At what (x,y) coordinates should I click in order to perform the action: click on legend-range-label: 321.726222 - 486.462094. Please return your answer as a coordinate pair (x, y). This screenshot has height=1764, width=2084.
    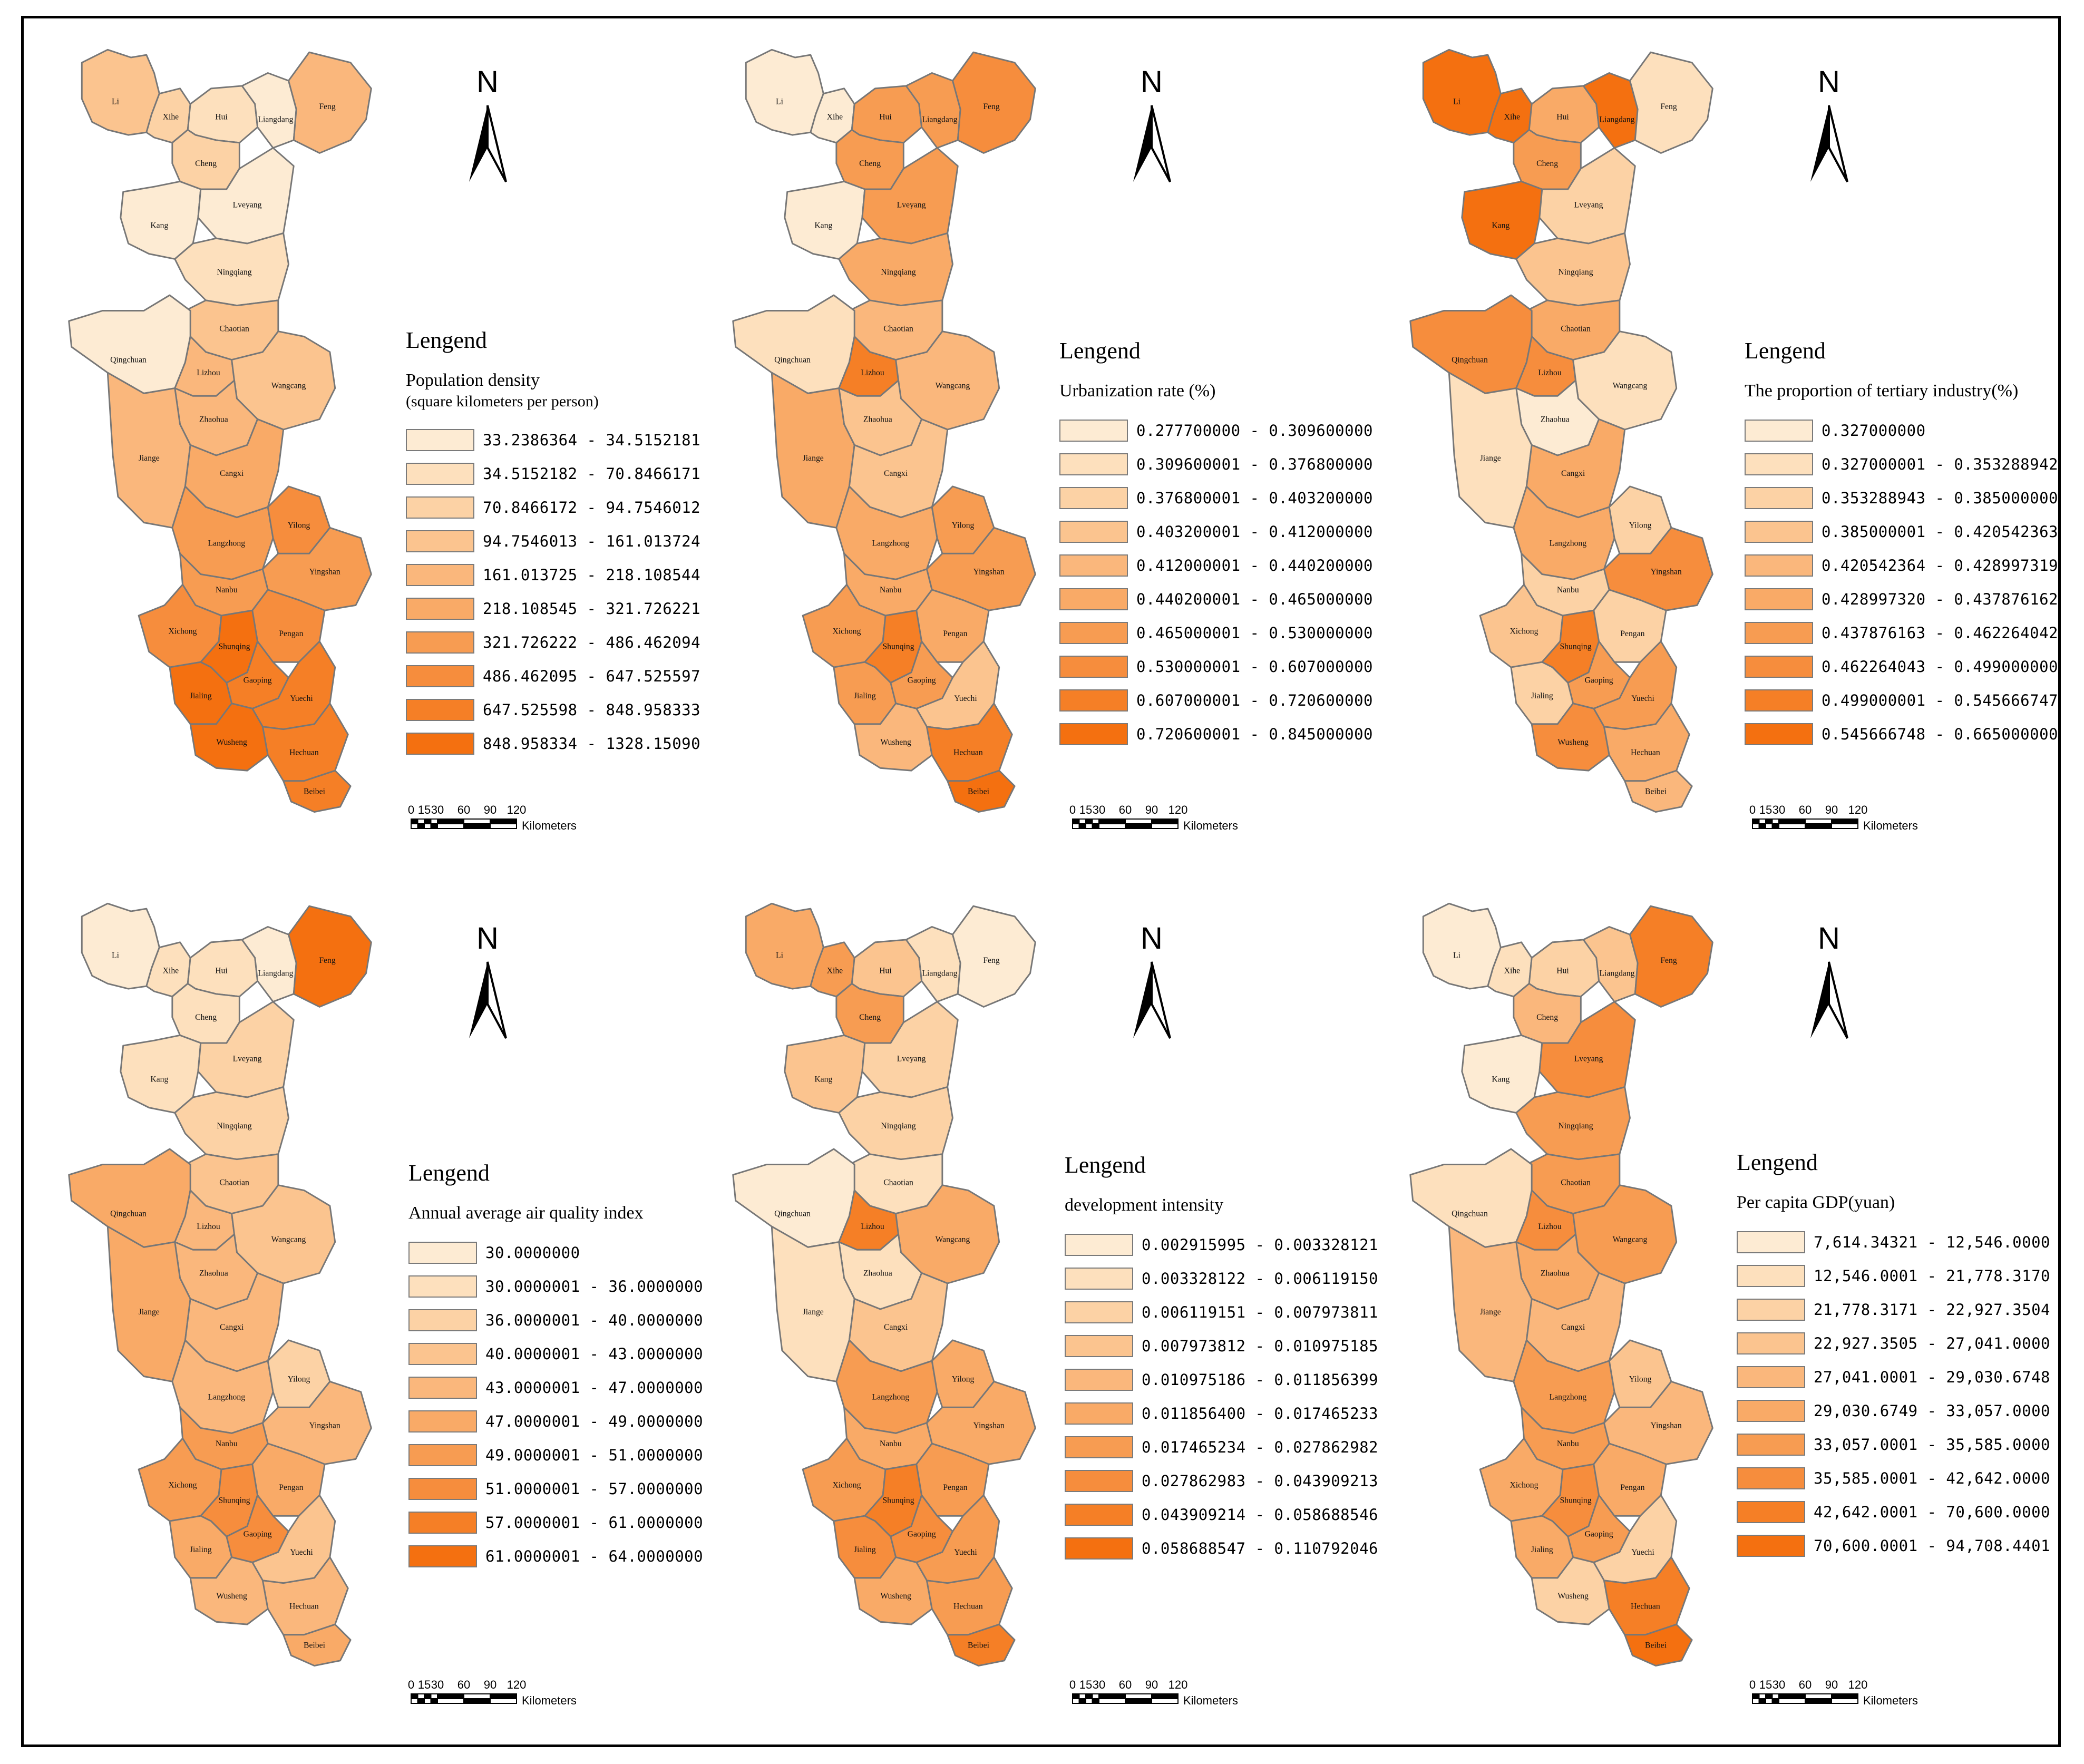
    Looking at the image, I should click on (592, 642).